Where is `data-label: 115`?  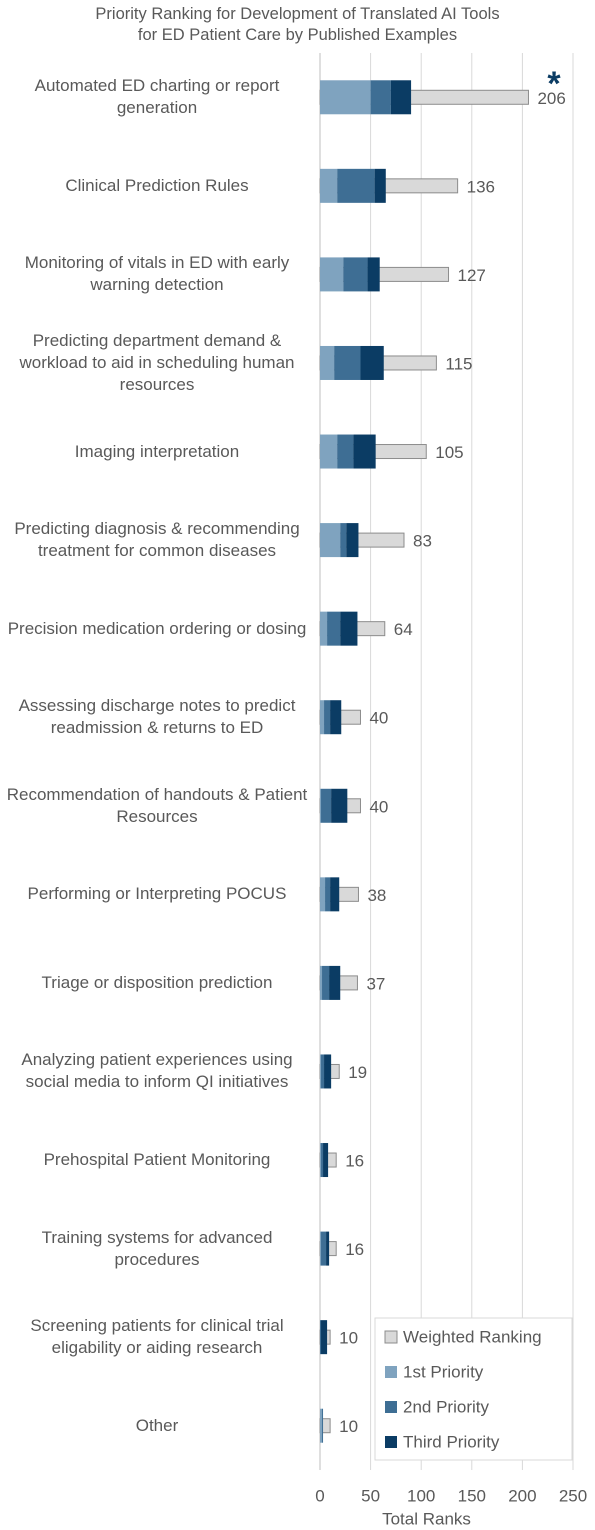
data-label: 115 is located at coordinates (458, 363).